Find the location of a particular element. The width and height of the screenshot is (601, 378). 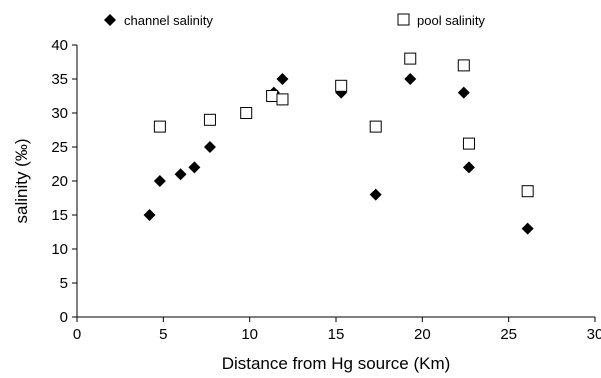

x-tick-label: 0 is located at coordinates (77, 334).